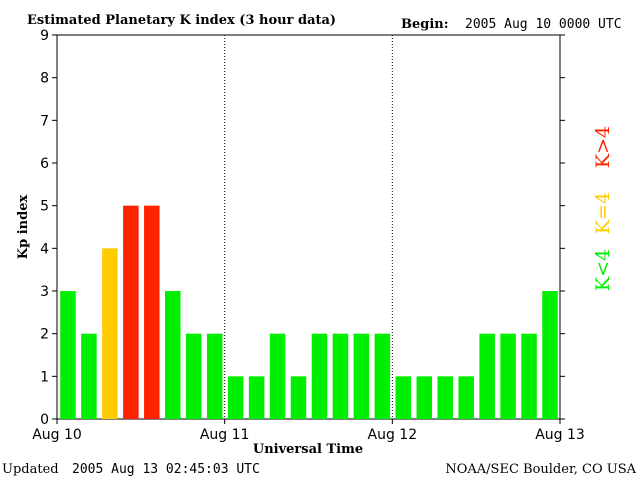 Image resolution: width=640 pixels, height=480 pixels. I want to click on legend: K<4 K=4 K>4, so click(603, 208).